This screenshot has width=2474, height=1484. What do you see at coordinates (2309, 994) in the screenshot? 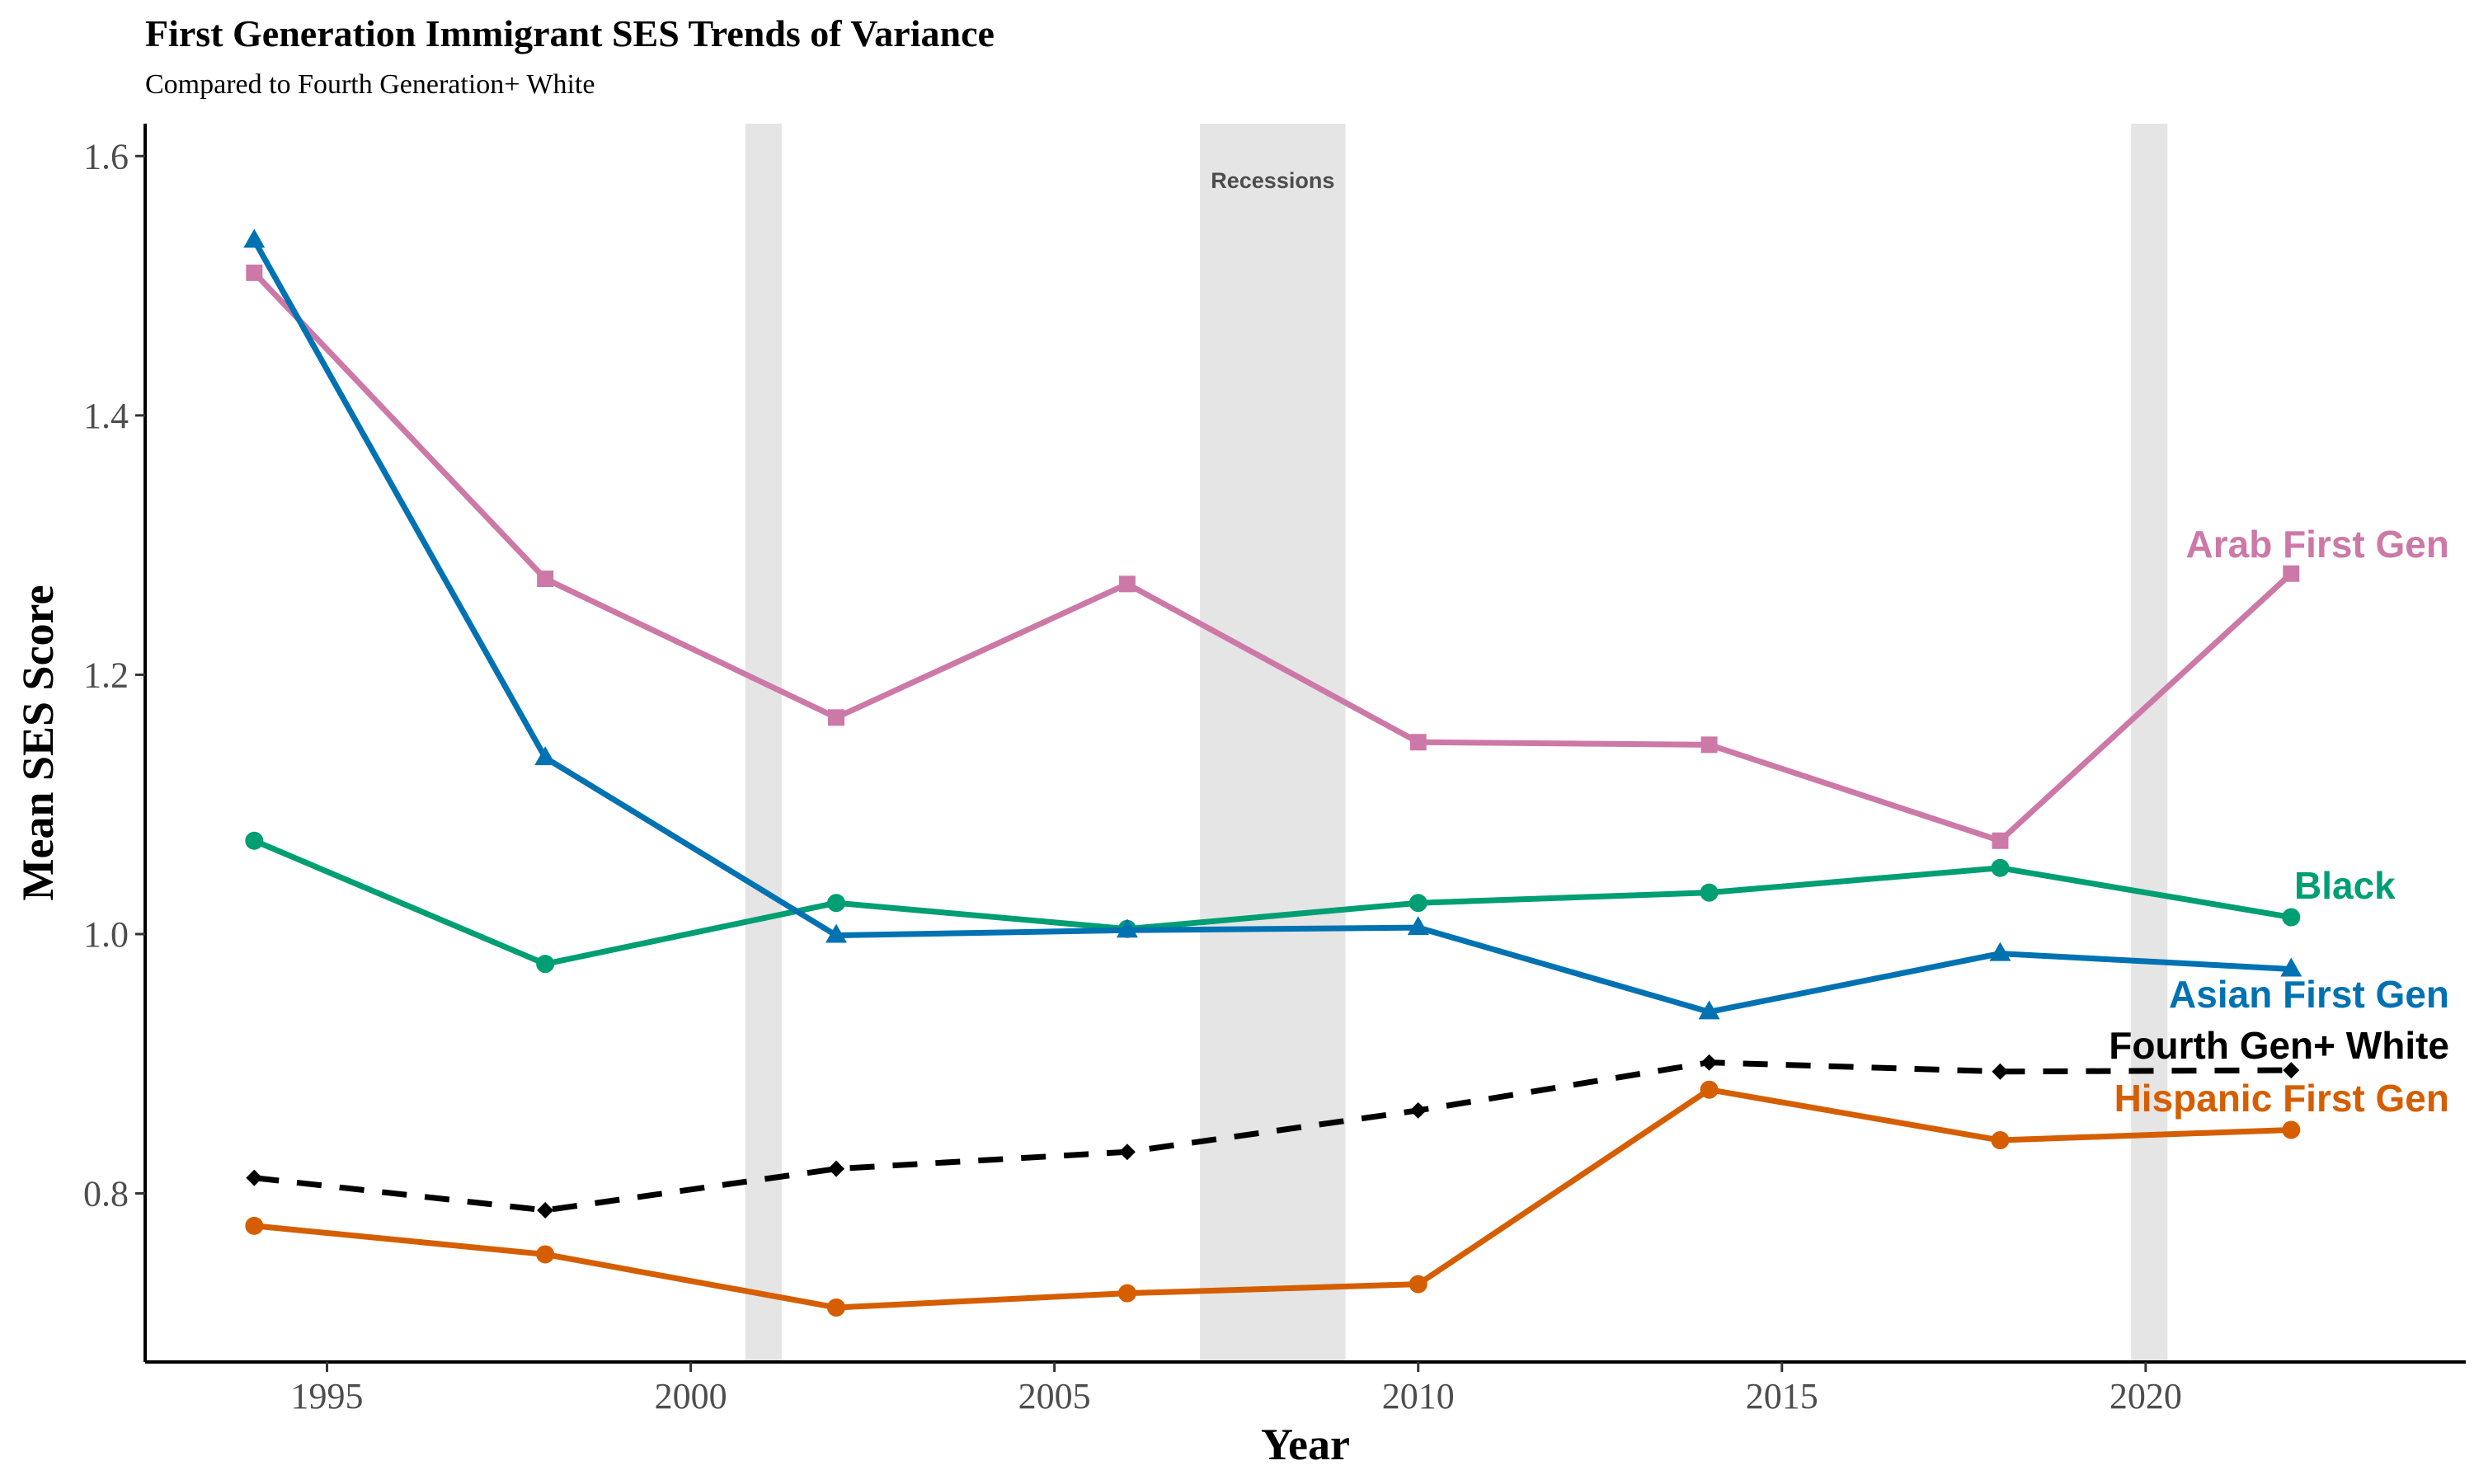
I see `series-label-asian-first-gen: Asian First Gen` at bounding box center [2309, 994].